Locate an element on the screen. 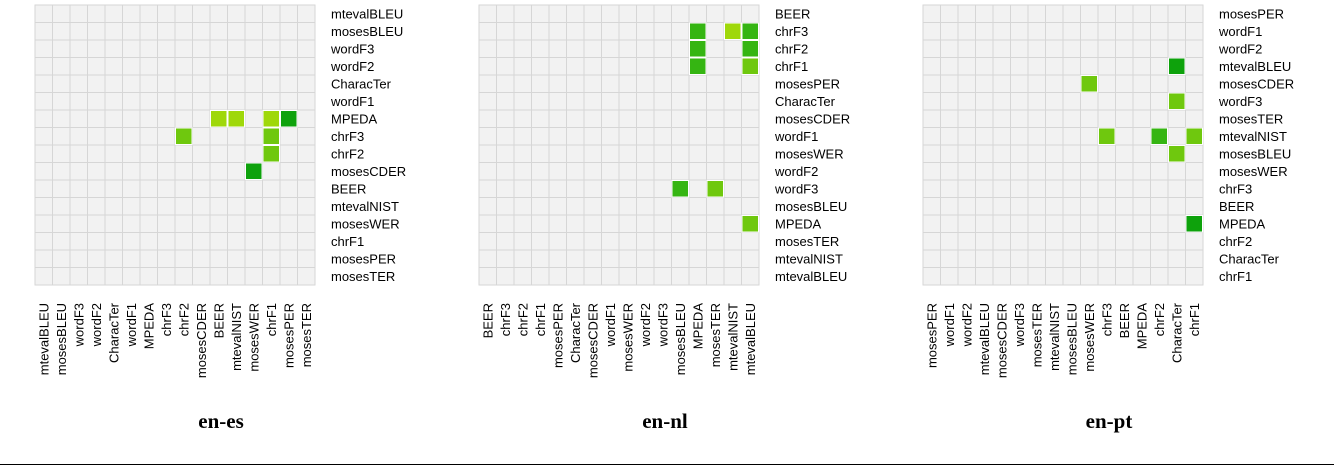 This screenshot has height=467, width=1334. row-label: mtevalBLEU is located at coordinates (1255, 66).